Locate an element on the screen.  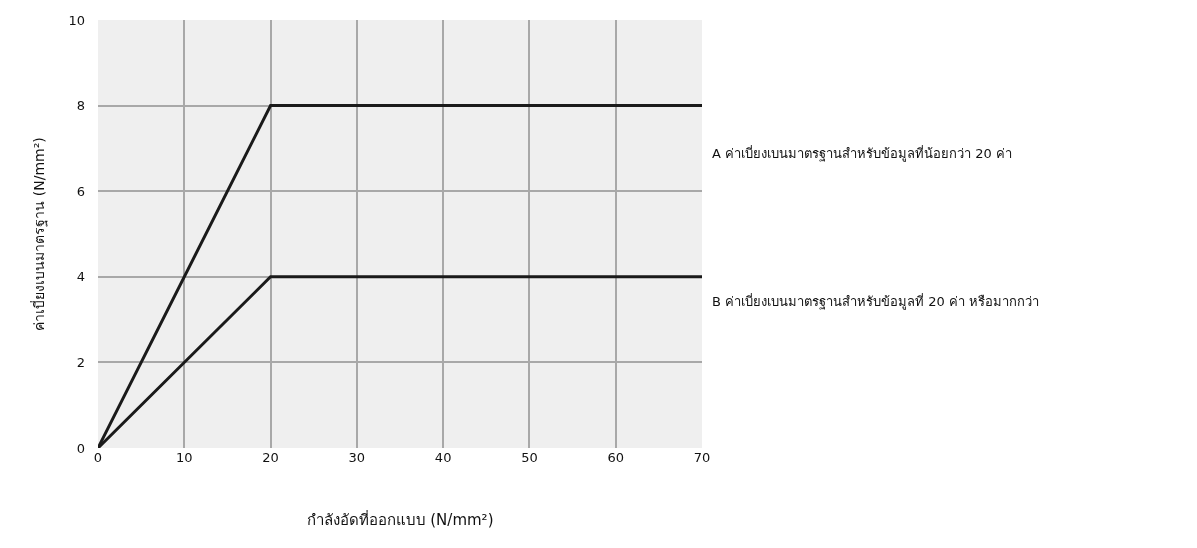
x-tick-label: 70 is located at coordinates (702, 457).